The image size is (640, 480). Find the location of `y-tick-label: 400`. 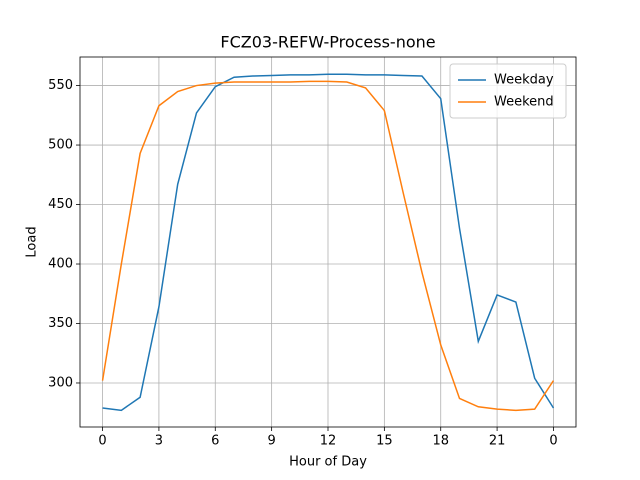

y-tick-label: 400 is located at coordinates (60, 264).